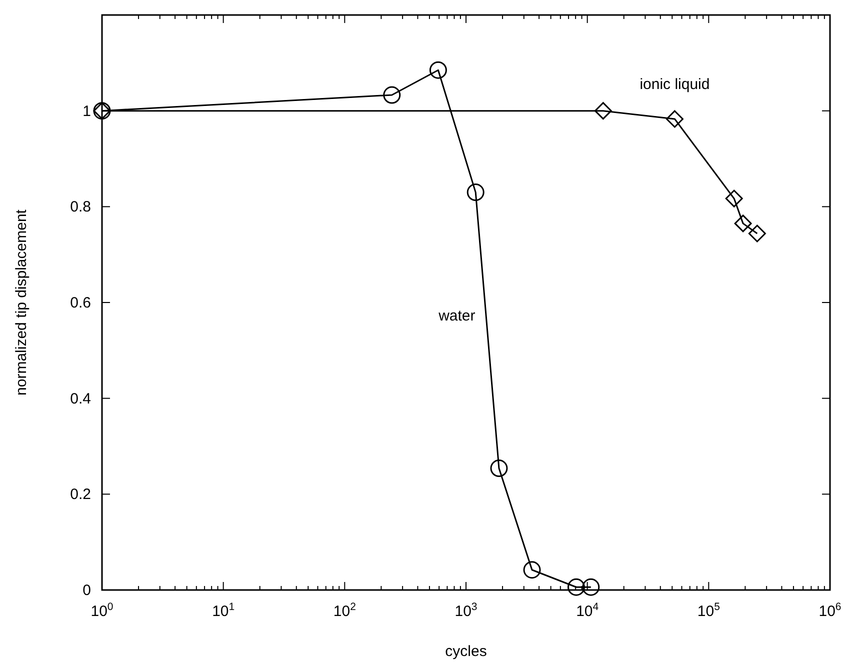 This screenshot has width=847, height=669. Describe the element at coordinates (80, 207) in the screenshot. I see `y-tick-label: 0.8` at that location.